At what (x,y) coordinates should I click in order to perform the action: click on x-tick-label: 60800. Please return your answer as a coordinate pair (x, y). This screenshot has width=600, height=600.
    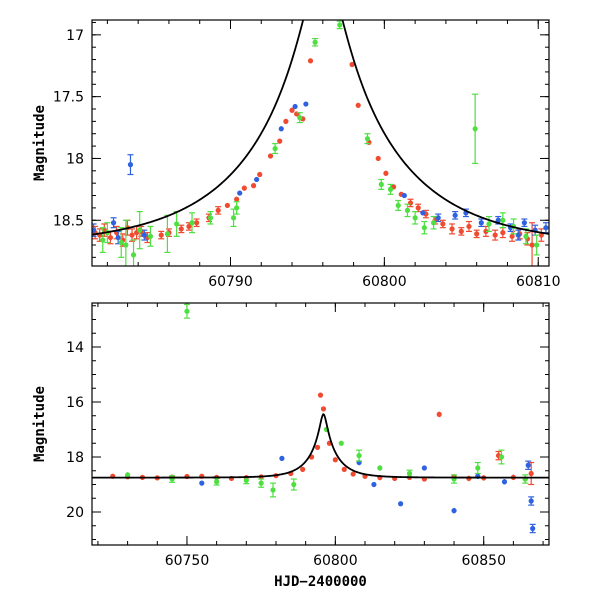
    Looking at the image, I should click on (384, 282).